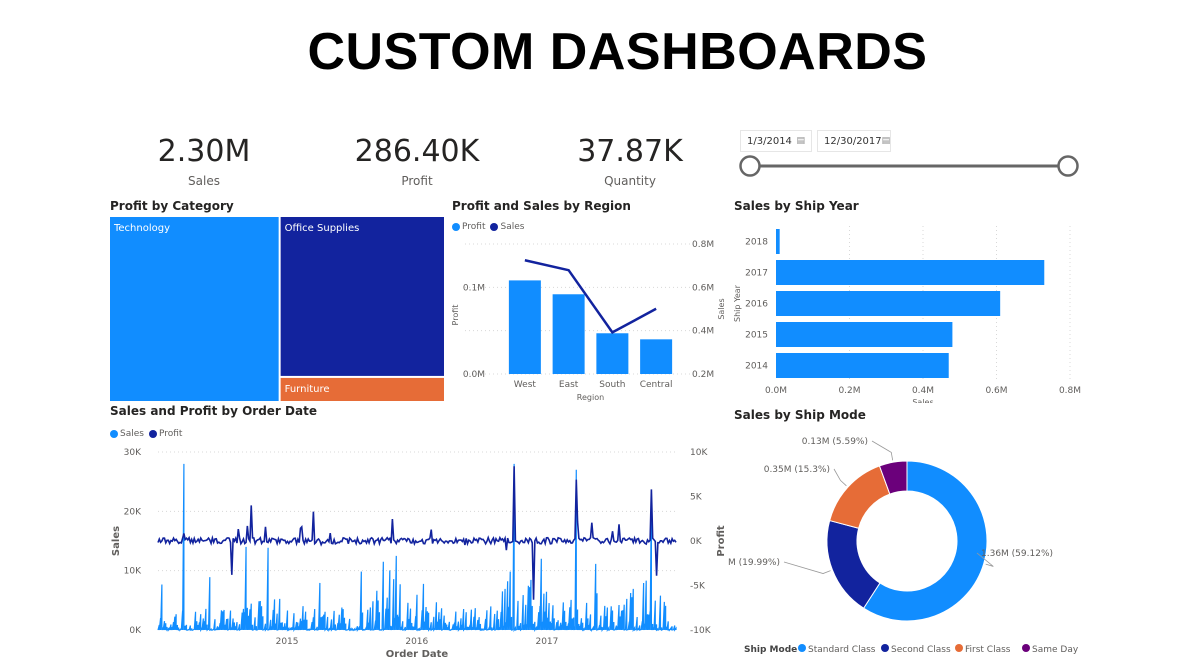 The height and width of the screenshot is (660, 1200). Describe the element at coordinates (1055, 650) in the screenshot. I see `legend-label: Same Day` at that location.